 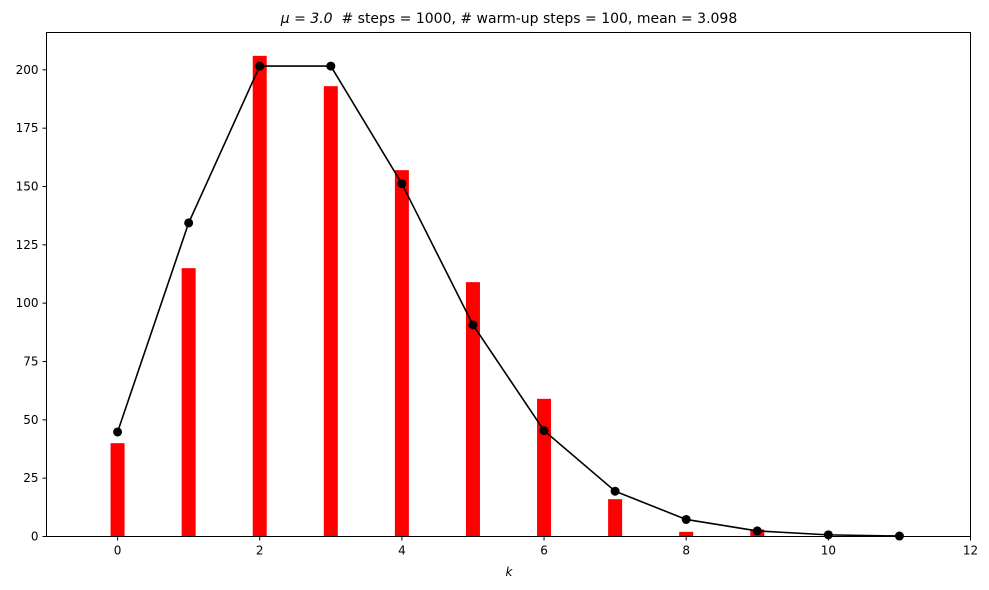 I want to click on x-tick-label-4: 4, so click(x=402, y=551).